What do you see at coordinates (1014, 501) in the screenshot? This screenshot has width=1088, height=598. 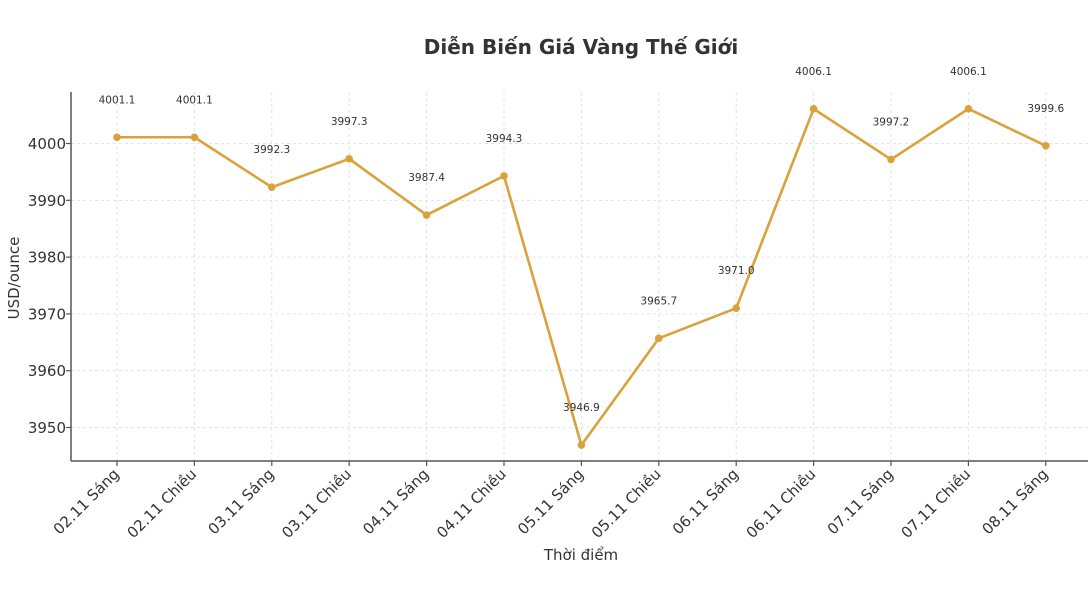 I see `x-tick-label: 08.11 Sáng` at bounding box center [1014, 501].